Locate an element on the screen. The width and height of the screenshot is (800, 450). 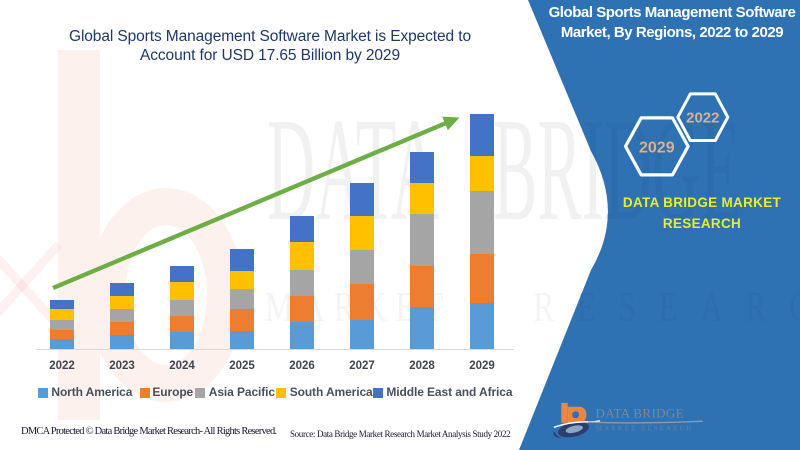
svg-text: DATA BRIDGE is located at coordinates (640, 413).